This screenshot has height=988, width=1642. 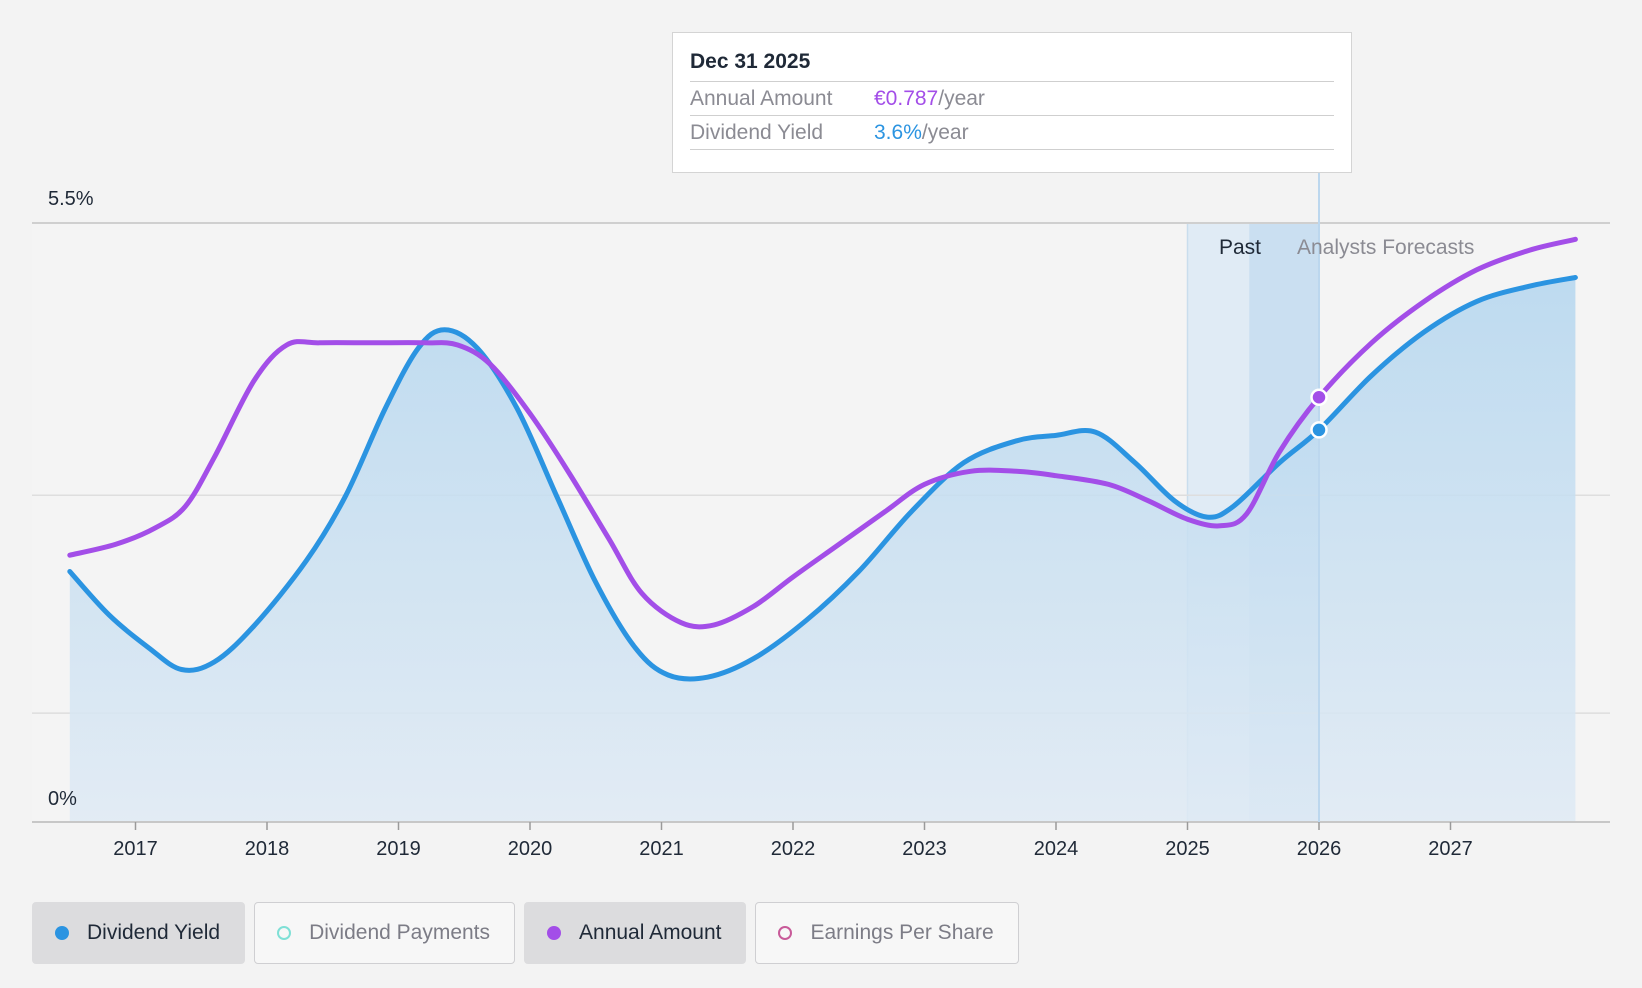 What do you see at coordinates (135, 849) in the screenshot?
I see `x-tick-label-2017: 2017` at bounding box center [135, 849].